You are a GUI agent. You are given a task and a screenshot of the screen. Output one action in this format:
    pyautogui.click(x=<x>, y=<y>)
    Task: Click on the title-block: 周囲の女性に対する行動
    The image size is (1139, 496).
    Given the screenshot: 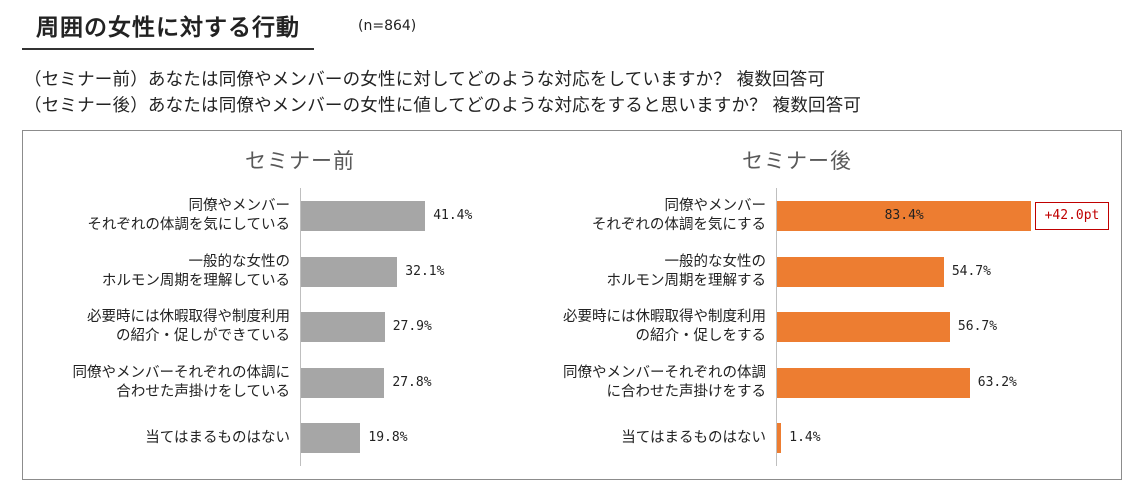 What is the action you would take?
    pyautogui.click(x=168, y=29)
    